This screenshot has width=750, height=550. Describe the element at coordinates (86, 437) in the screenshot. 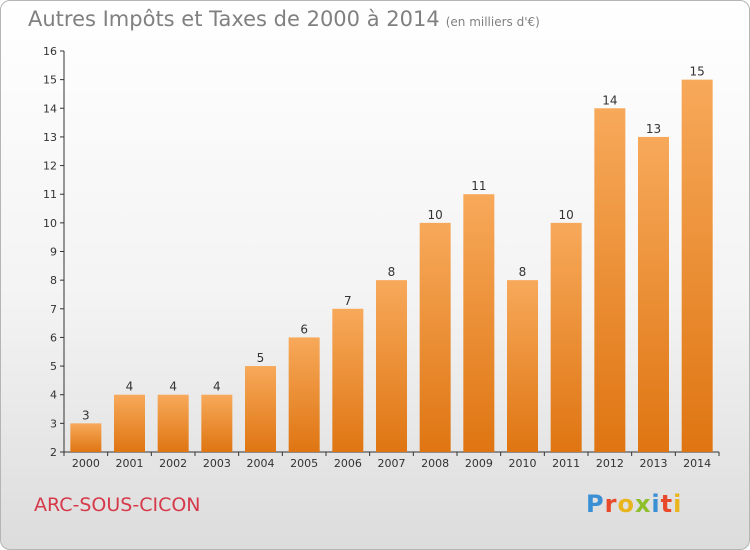

I see `bar-2000` at that location.